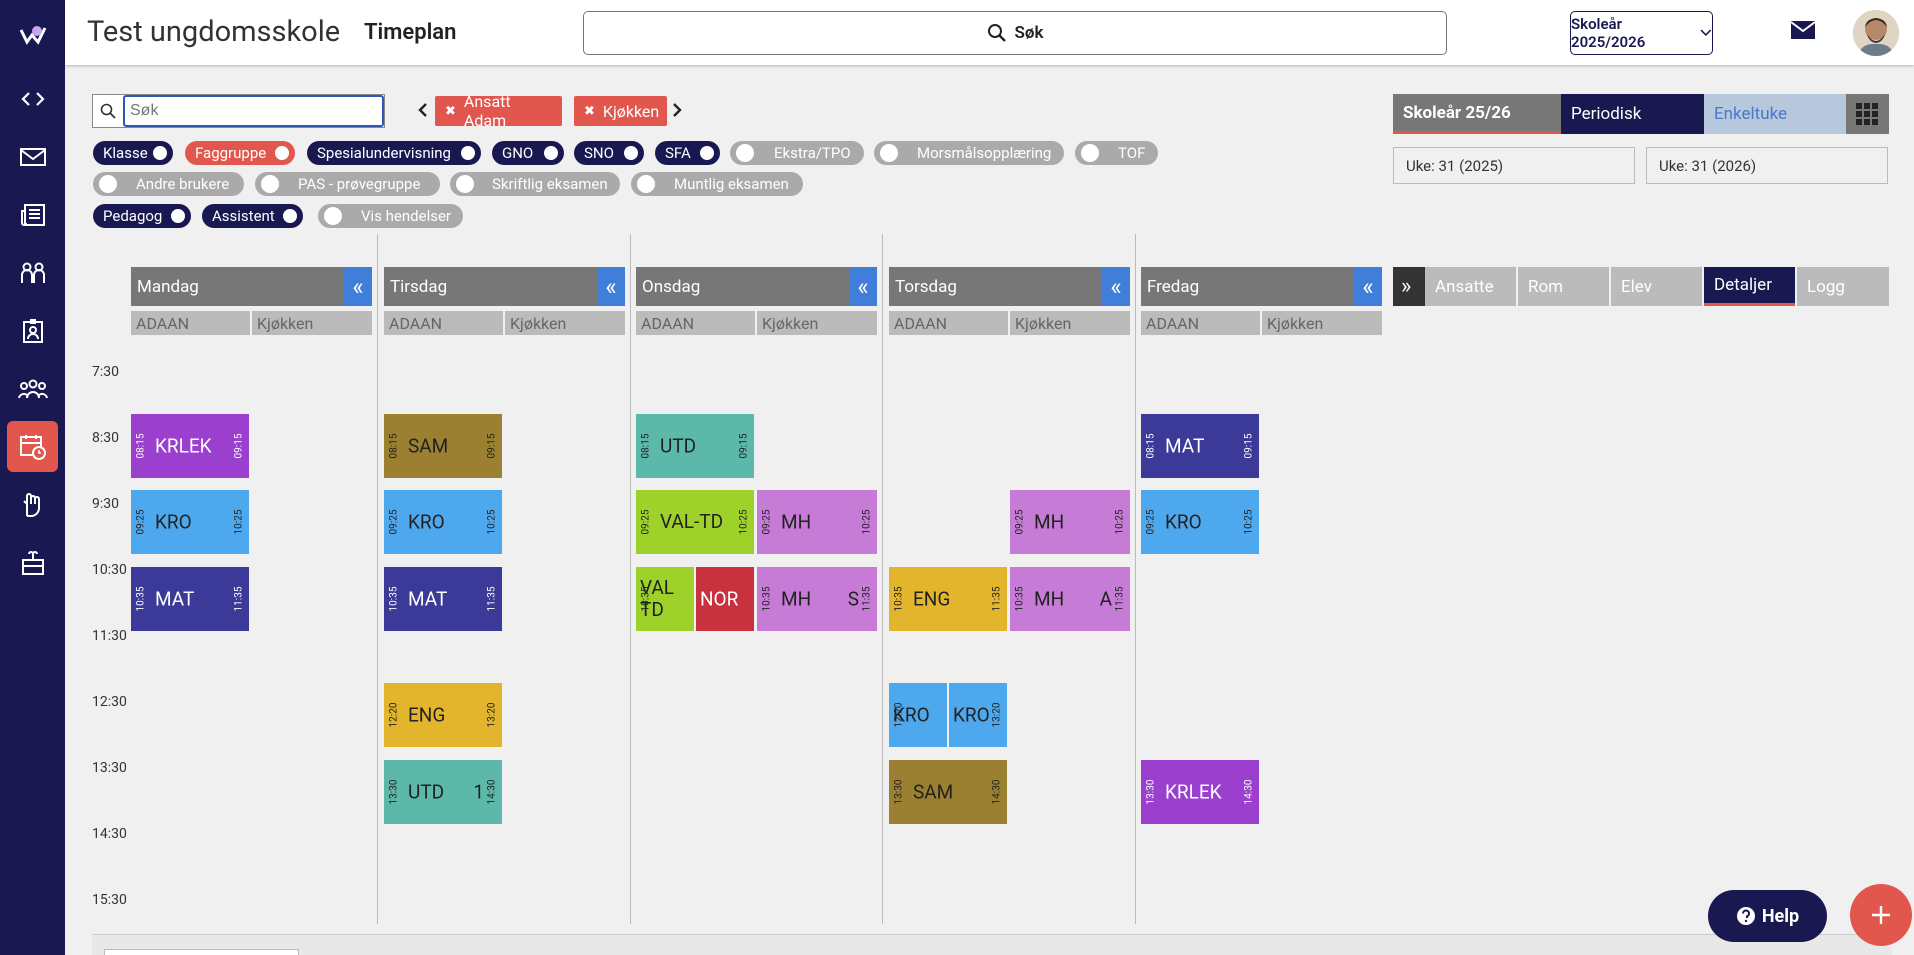 The image size is (1914, 955). What do you see at coordinates (1563, 286) in the screenshot?
I see `panel-tab-rom: Rom` at bounding box center [1563, 286].